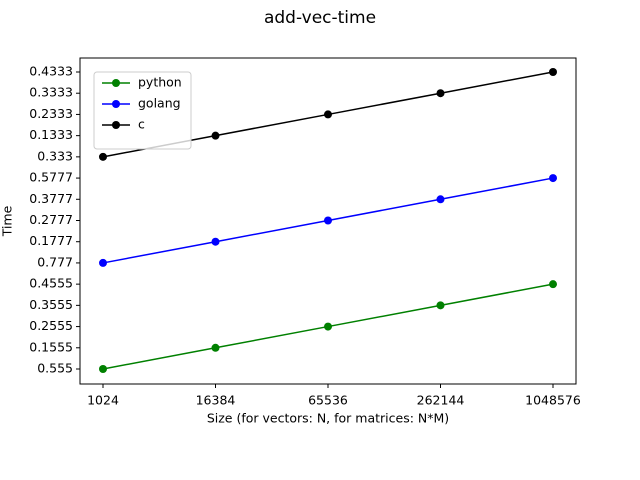  I want to click on legend-label: python, so click(160, 82).